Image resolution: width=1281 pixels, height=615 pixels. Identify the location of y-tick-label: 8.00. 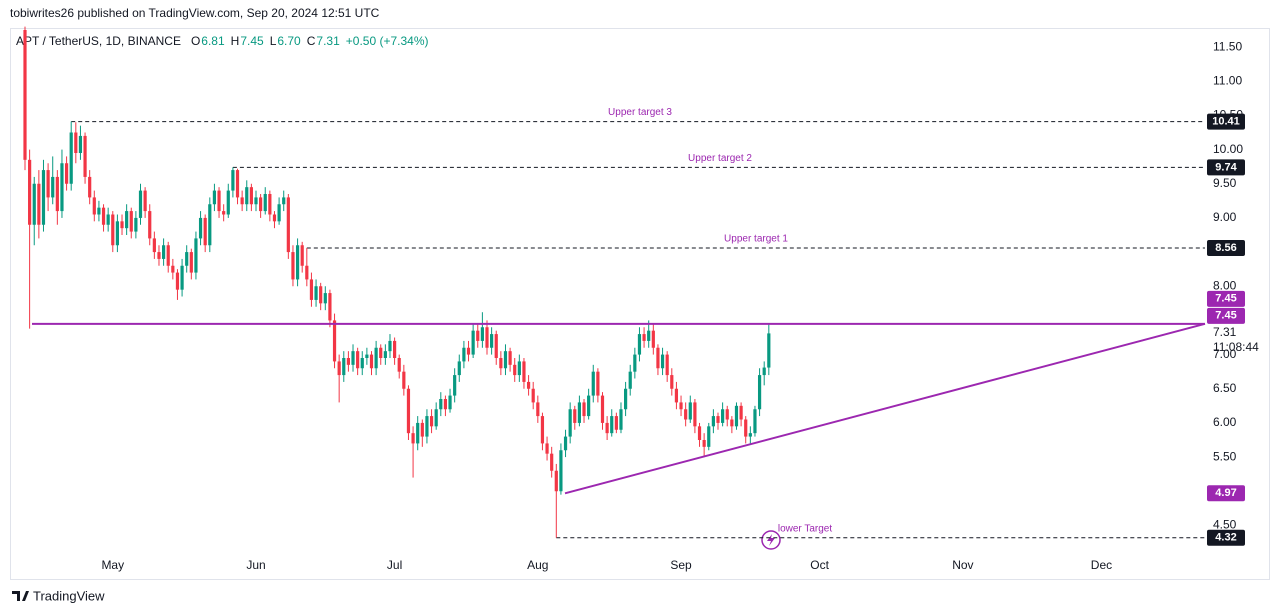
(1225, 285).